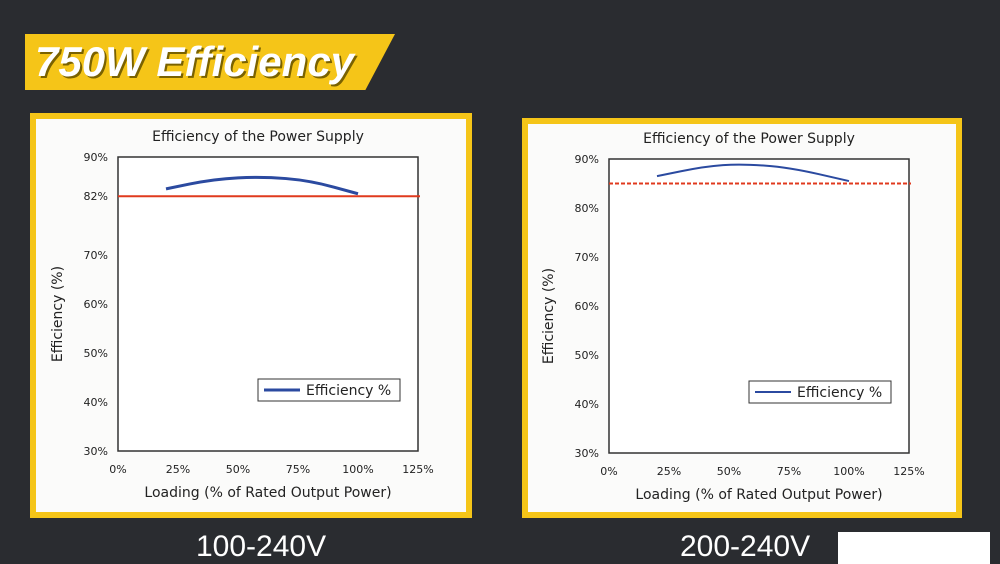  What do you see at coordinates (261, 546) in the screenshot?
I see `voltage-caption-left: 100-240V` at bounding box center [261, 546].